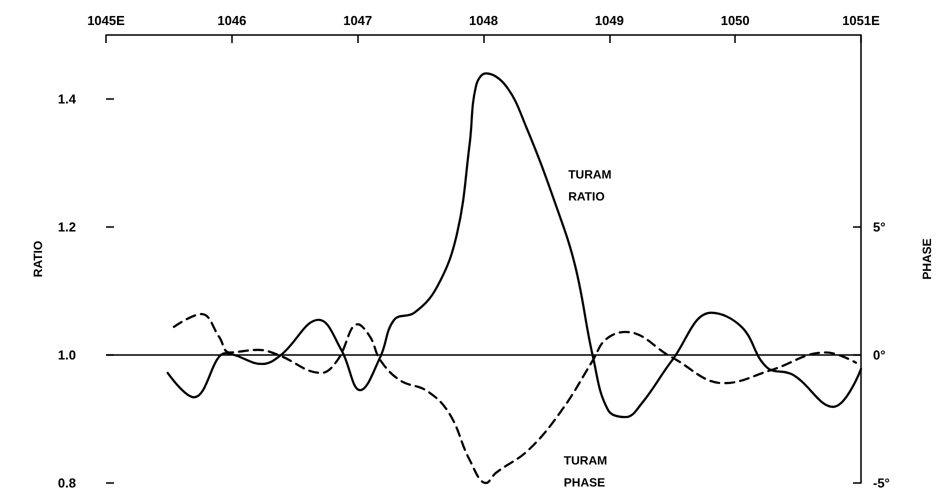  I want to click on y2-tick-label: 0°, so click(879, 355).